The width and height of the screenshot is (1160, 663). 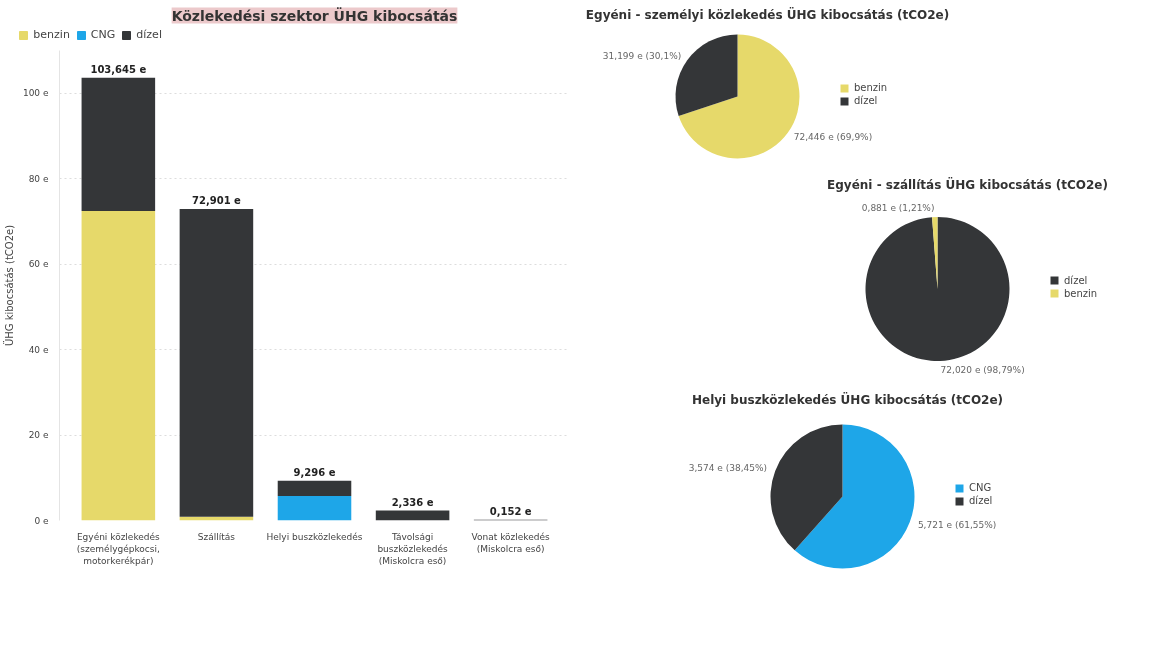 I want to click on y-tick-label: 0 e, so click(x=41, y=520).